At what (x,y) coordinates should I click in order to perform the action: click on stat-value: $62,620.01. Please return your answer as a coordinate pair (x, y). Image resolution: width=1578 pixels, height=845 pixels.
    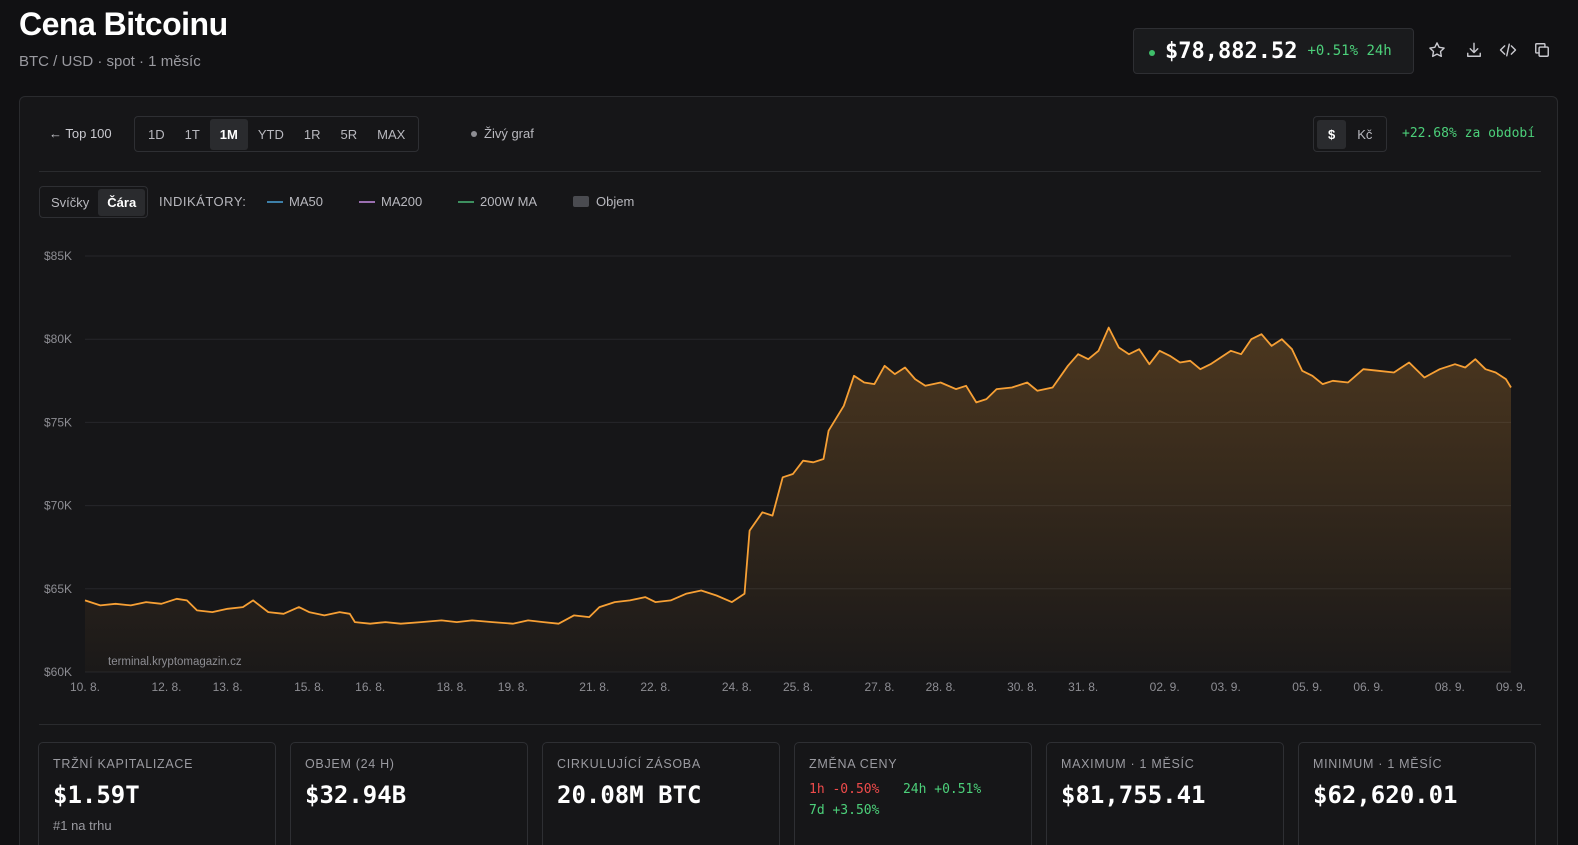
    Looking at the image, I should click on (1385, 795).